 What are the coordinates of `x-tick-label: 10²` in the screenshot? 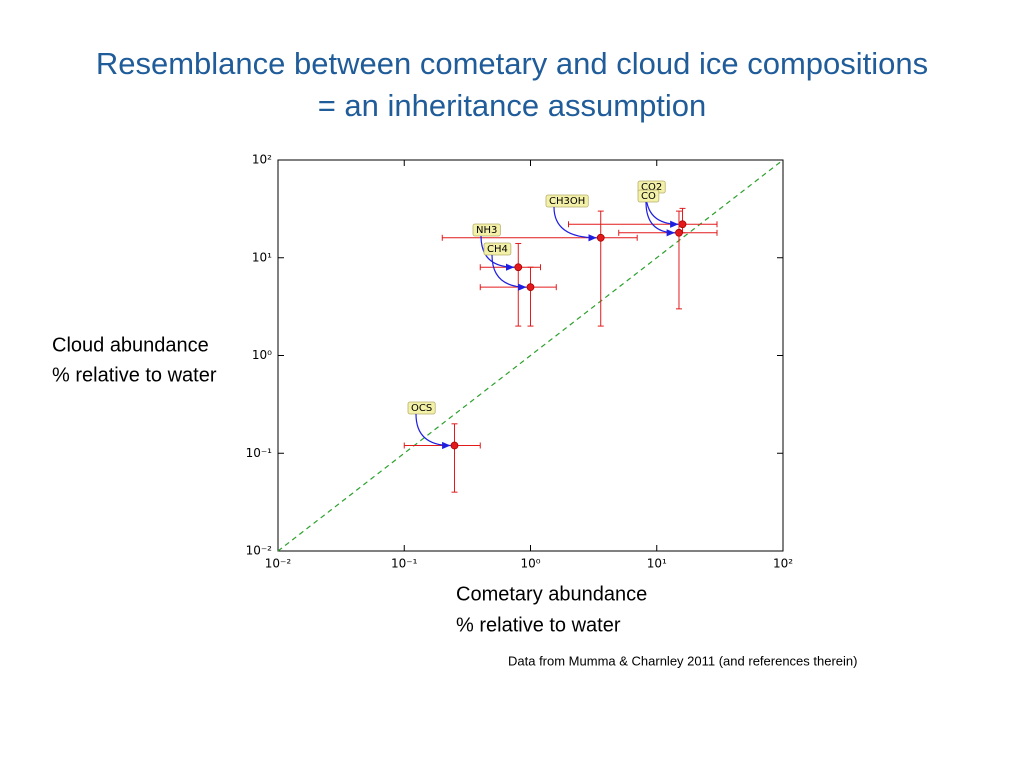 It's located at (783, 564).